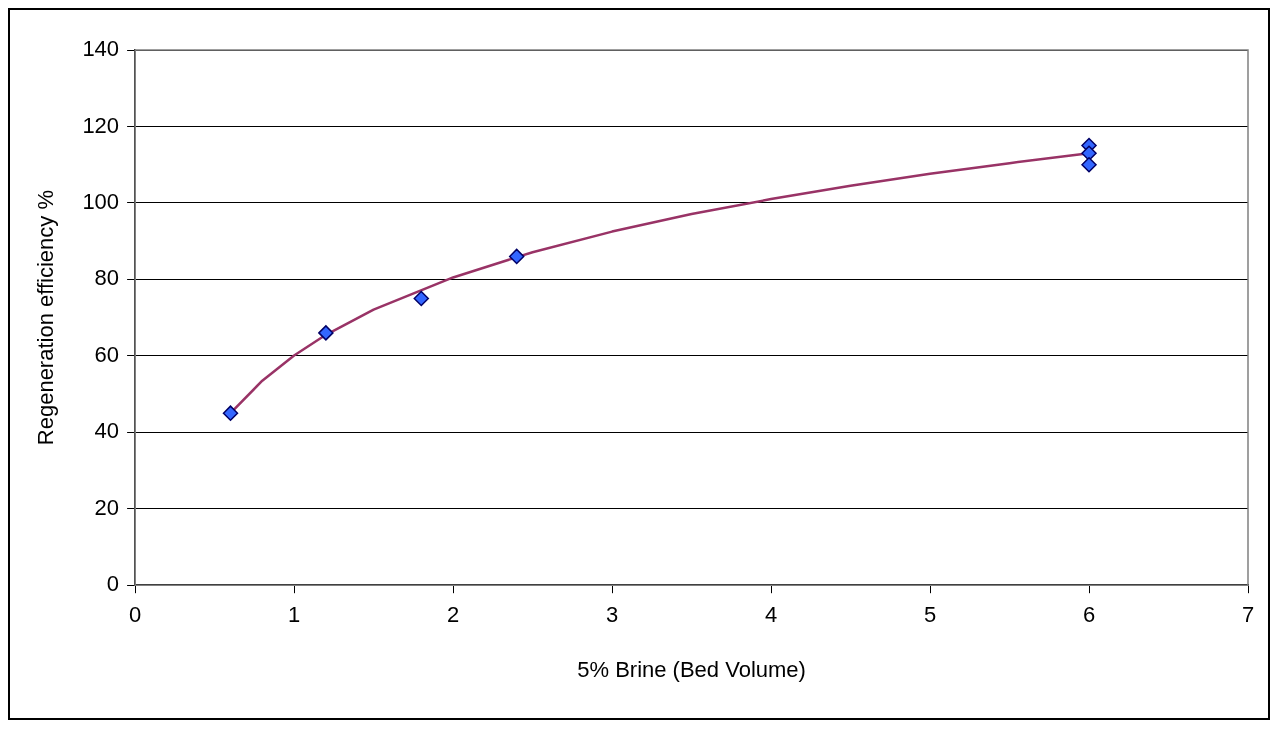  Describe the element at coordinates (101, 49) in the screenshot. I see `y-tick-label: 140` at that location.